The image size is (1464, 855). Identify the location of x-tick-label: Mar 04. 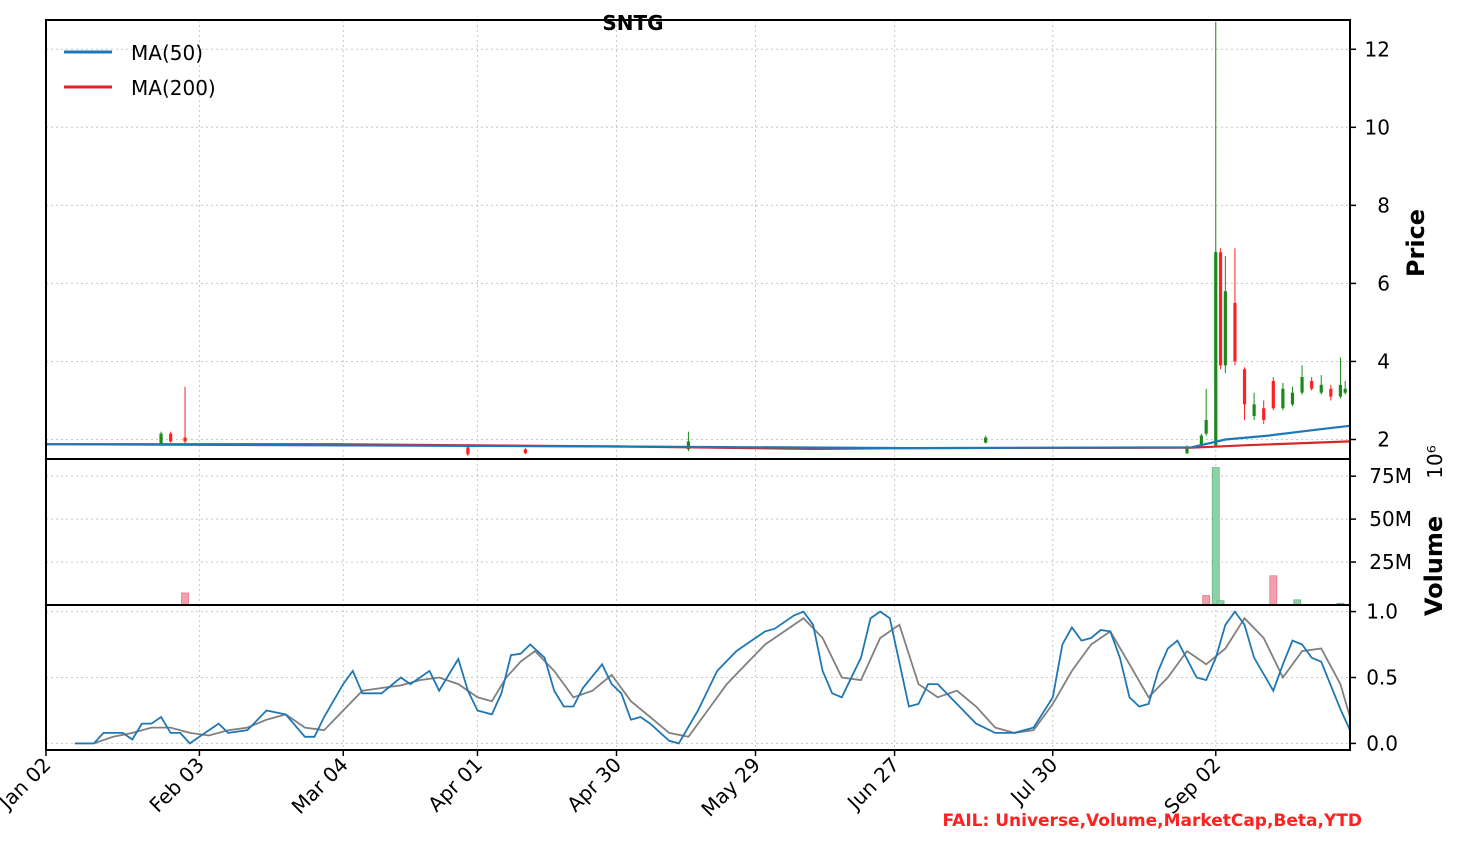
(320, 786).